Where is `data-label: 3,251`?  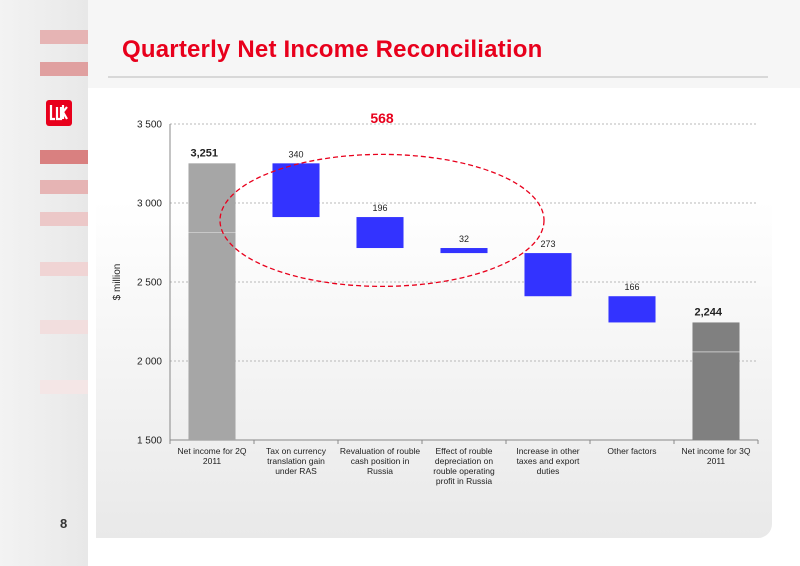
data-label: 3,251 is located at coordinates (204, 153).